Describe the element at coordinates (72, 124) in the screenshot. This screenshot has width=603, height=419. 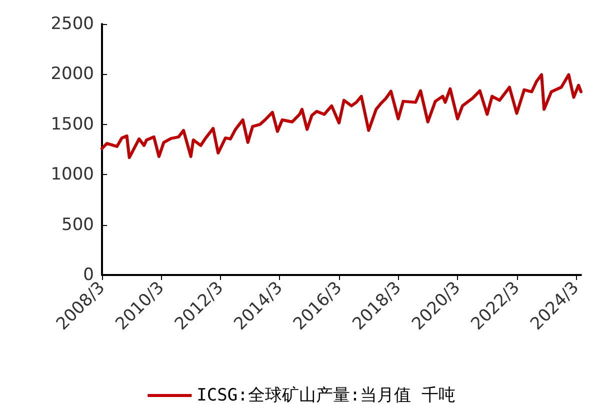
I see `y-tick-label: 1500` at that location.